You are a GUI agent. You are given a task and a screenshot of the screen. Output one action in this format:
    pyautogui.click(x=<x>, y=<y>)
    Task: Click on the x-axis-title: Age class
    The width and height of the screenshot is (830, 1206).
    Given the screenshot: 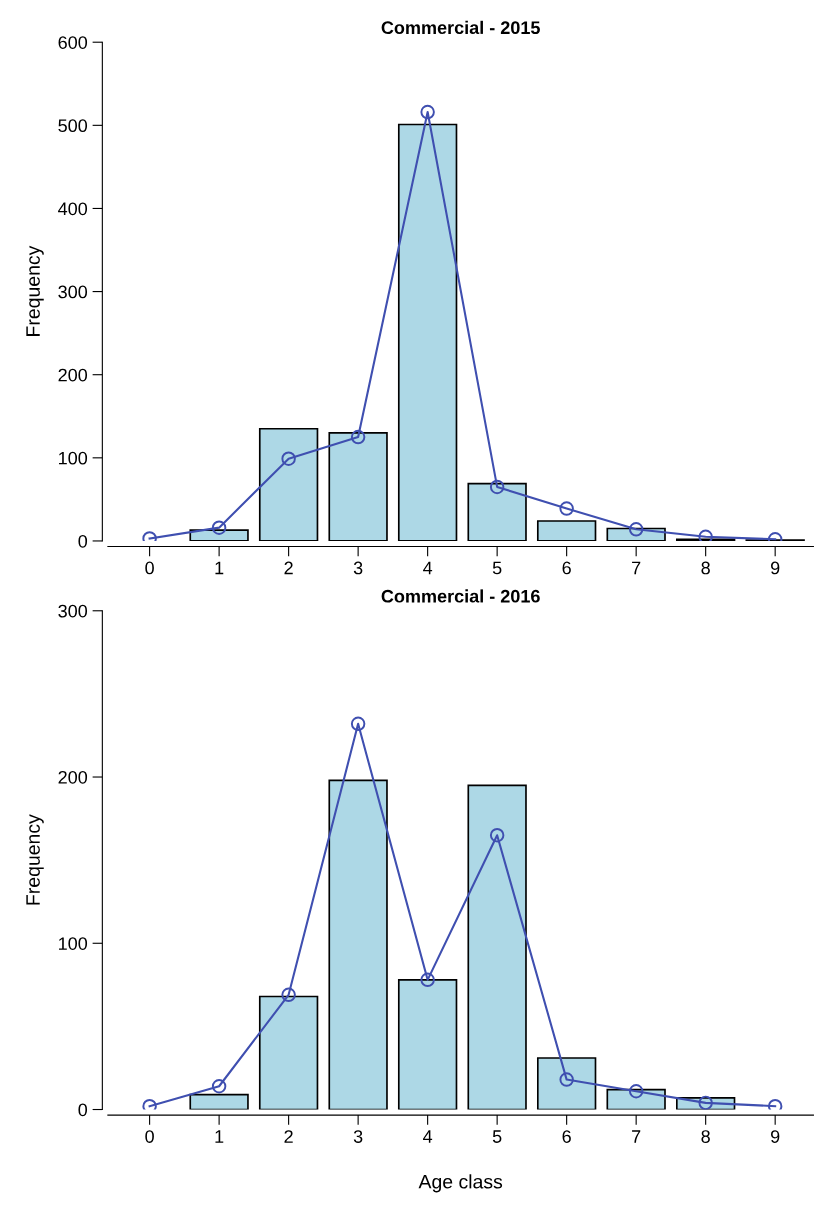 What is the action you would take?
    pyautogui.click(x=460, y=1183)
    